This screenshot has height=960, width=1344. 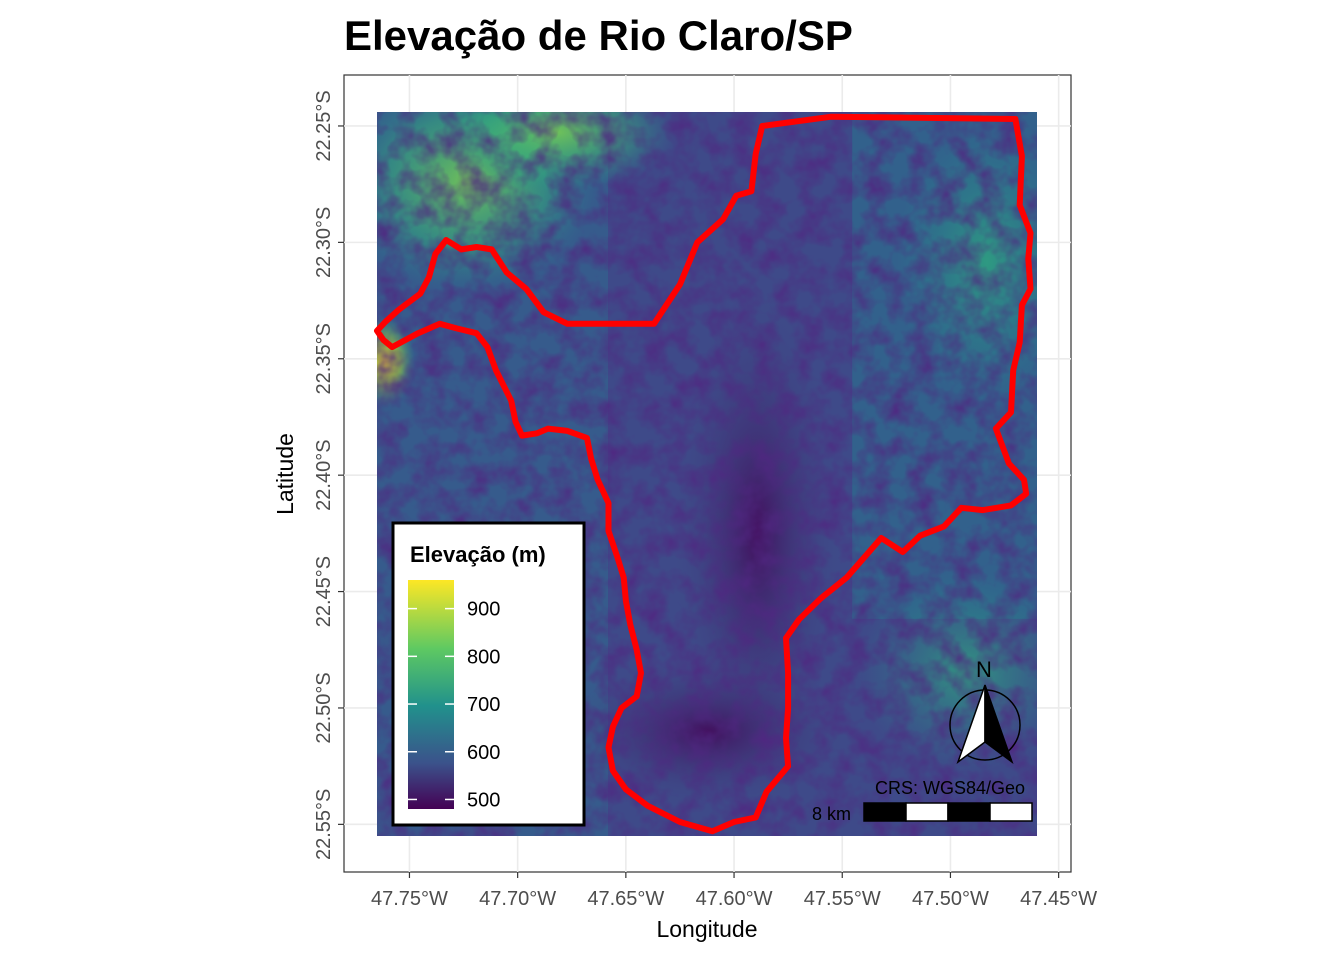 What do you see at coordinates (517, 899) in the screenshot?
I see `x-tick-label: 47.70°W` at bounding box center [517, 899].